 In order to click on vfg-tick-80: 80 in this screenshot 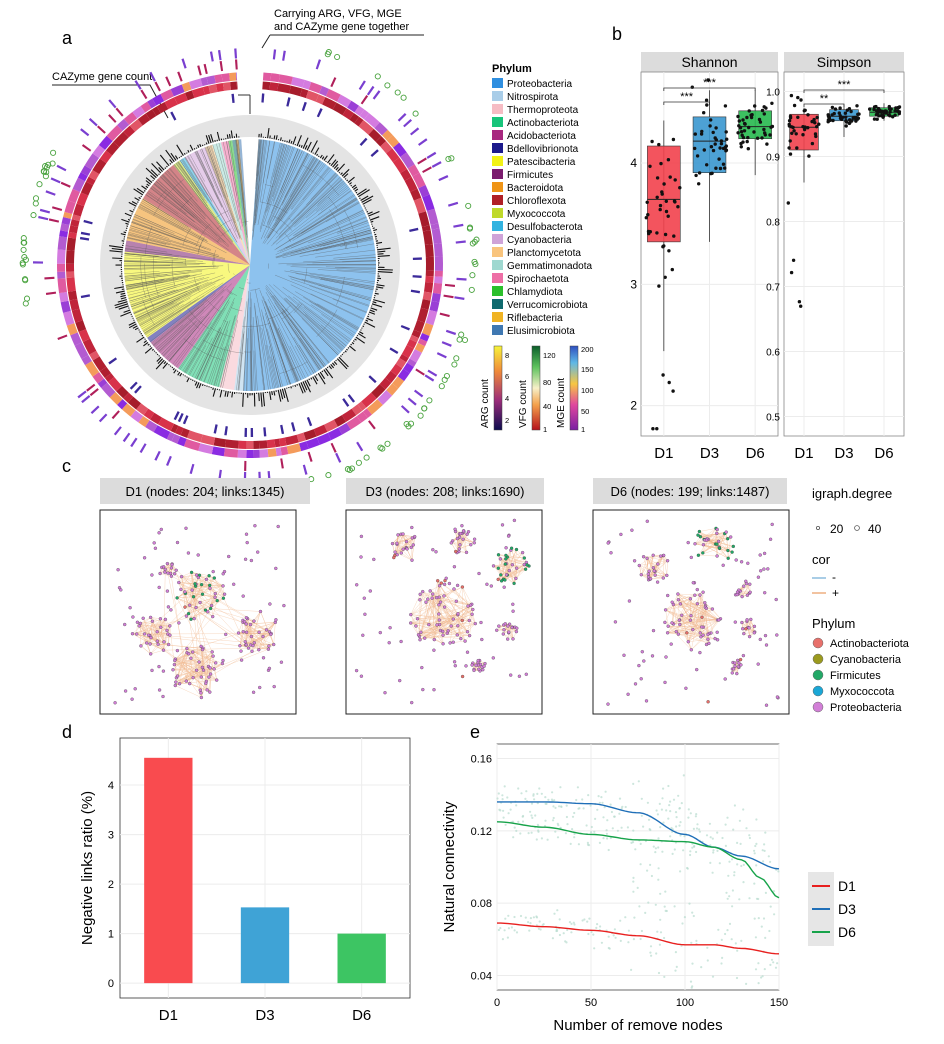, I will do `click(547, 382)`.